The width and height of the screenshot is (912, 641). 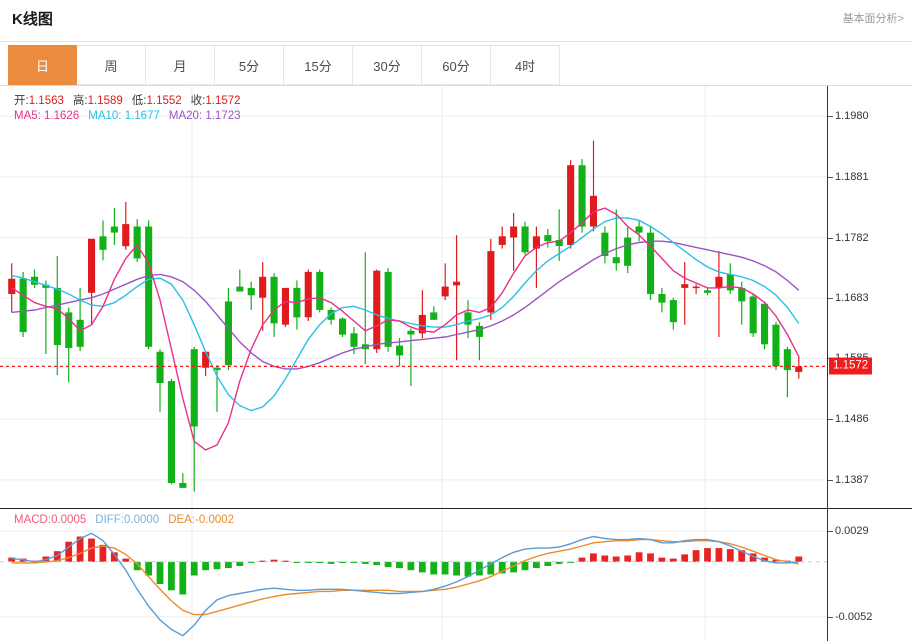 I want to click on price-axis-label: 1.1486, so click(x=852, y=419).